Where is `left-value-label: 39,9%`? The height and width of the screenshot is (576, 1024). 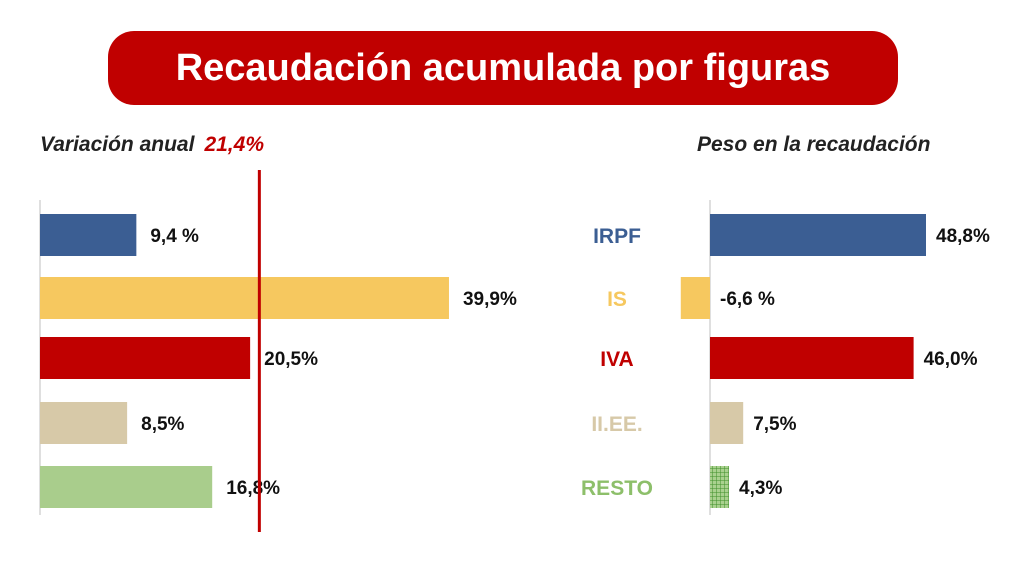
left-value-label: 39,9% is located at coordinates (490, 299).